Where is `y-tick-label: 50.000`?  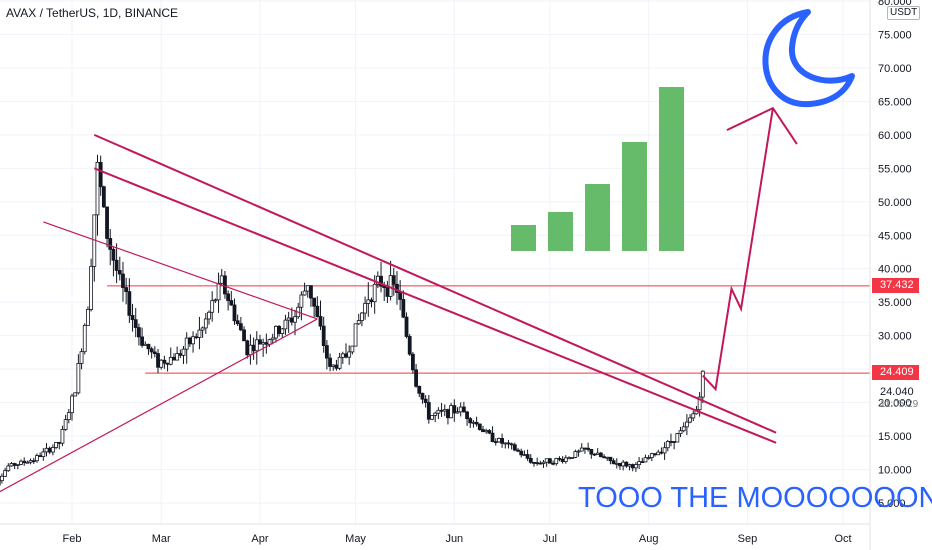 y-tick-label: 50.000 is located at coordinates (895, 203).